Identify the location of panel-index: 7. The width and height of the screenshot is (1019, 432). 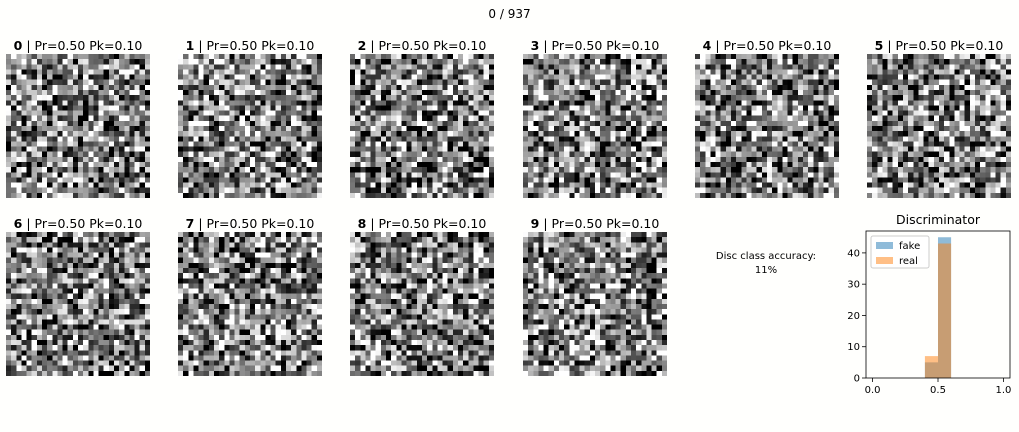
(190, 223).